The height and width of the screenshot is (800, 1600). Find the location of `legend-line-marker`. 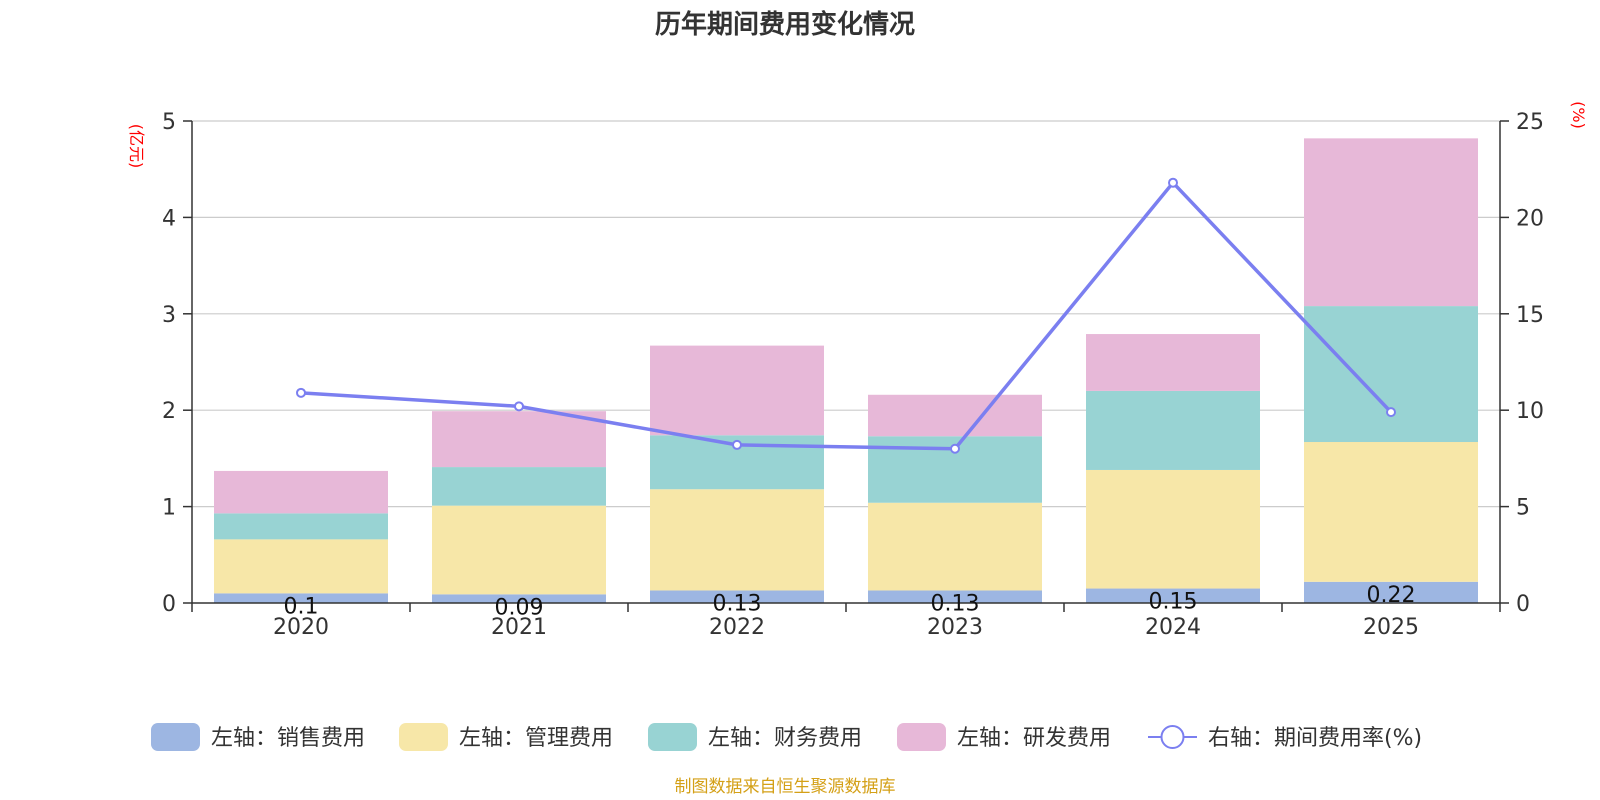

legend-line-marker is located at coordinates (1172, 737).